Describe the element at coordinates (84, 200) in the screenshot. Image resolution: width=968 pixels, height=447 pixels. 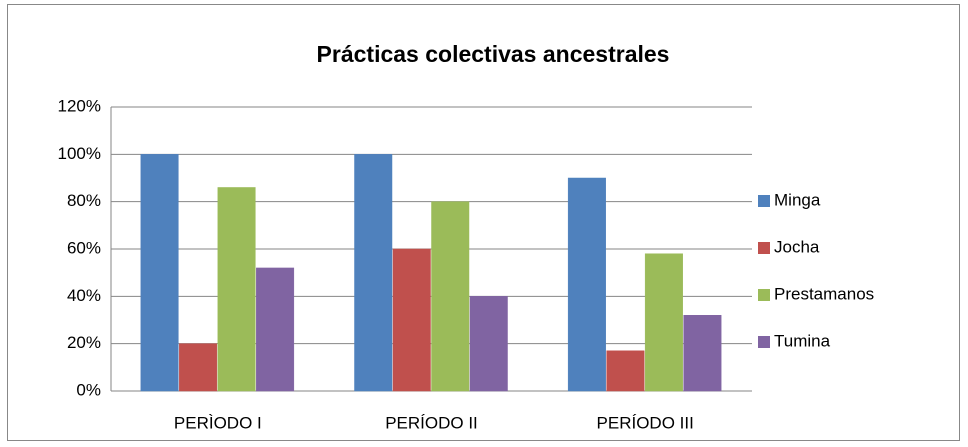
I see `y-tick-label: 80%` at that location.